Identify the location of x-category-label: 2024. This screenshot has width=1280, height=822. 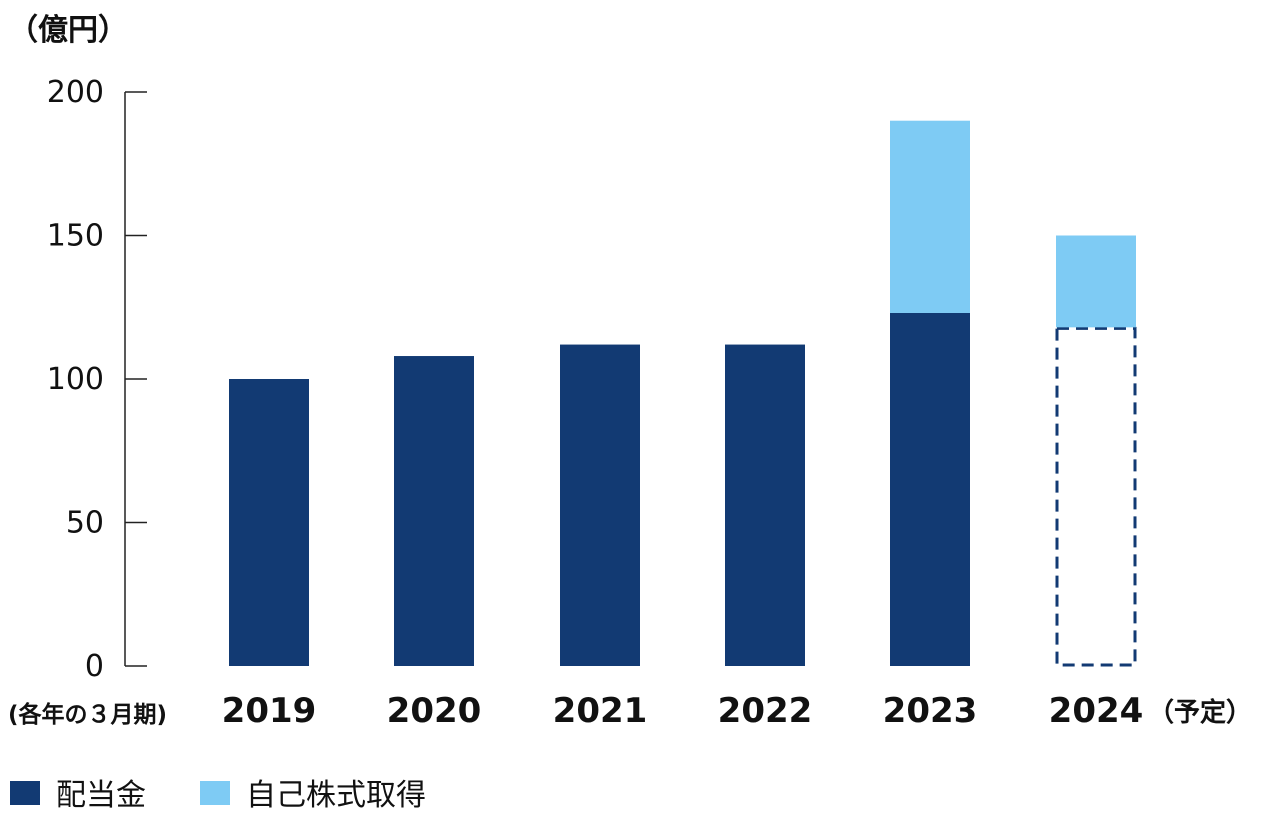
(1096, 711).